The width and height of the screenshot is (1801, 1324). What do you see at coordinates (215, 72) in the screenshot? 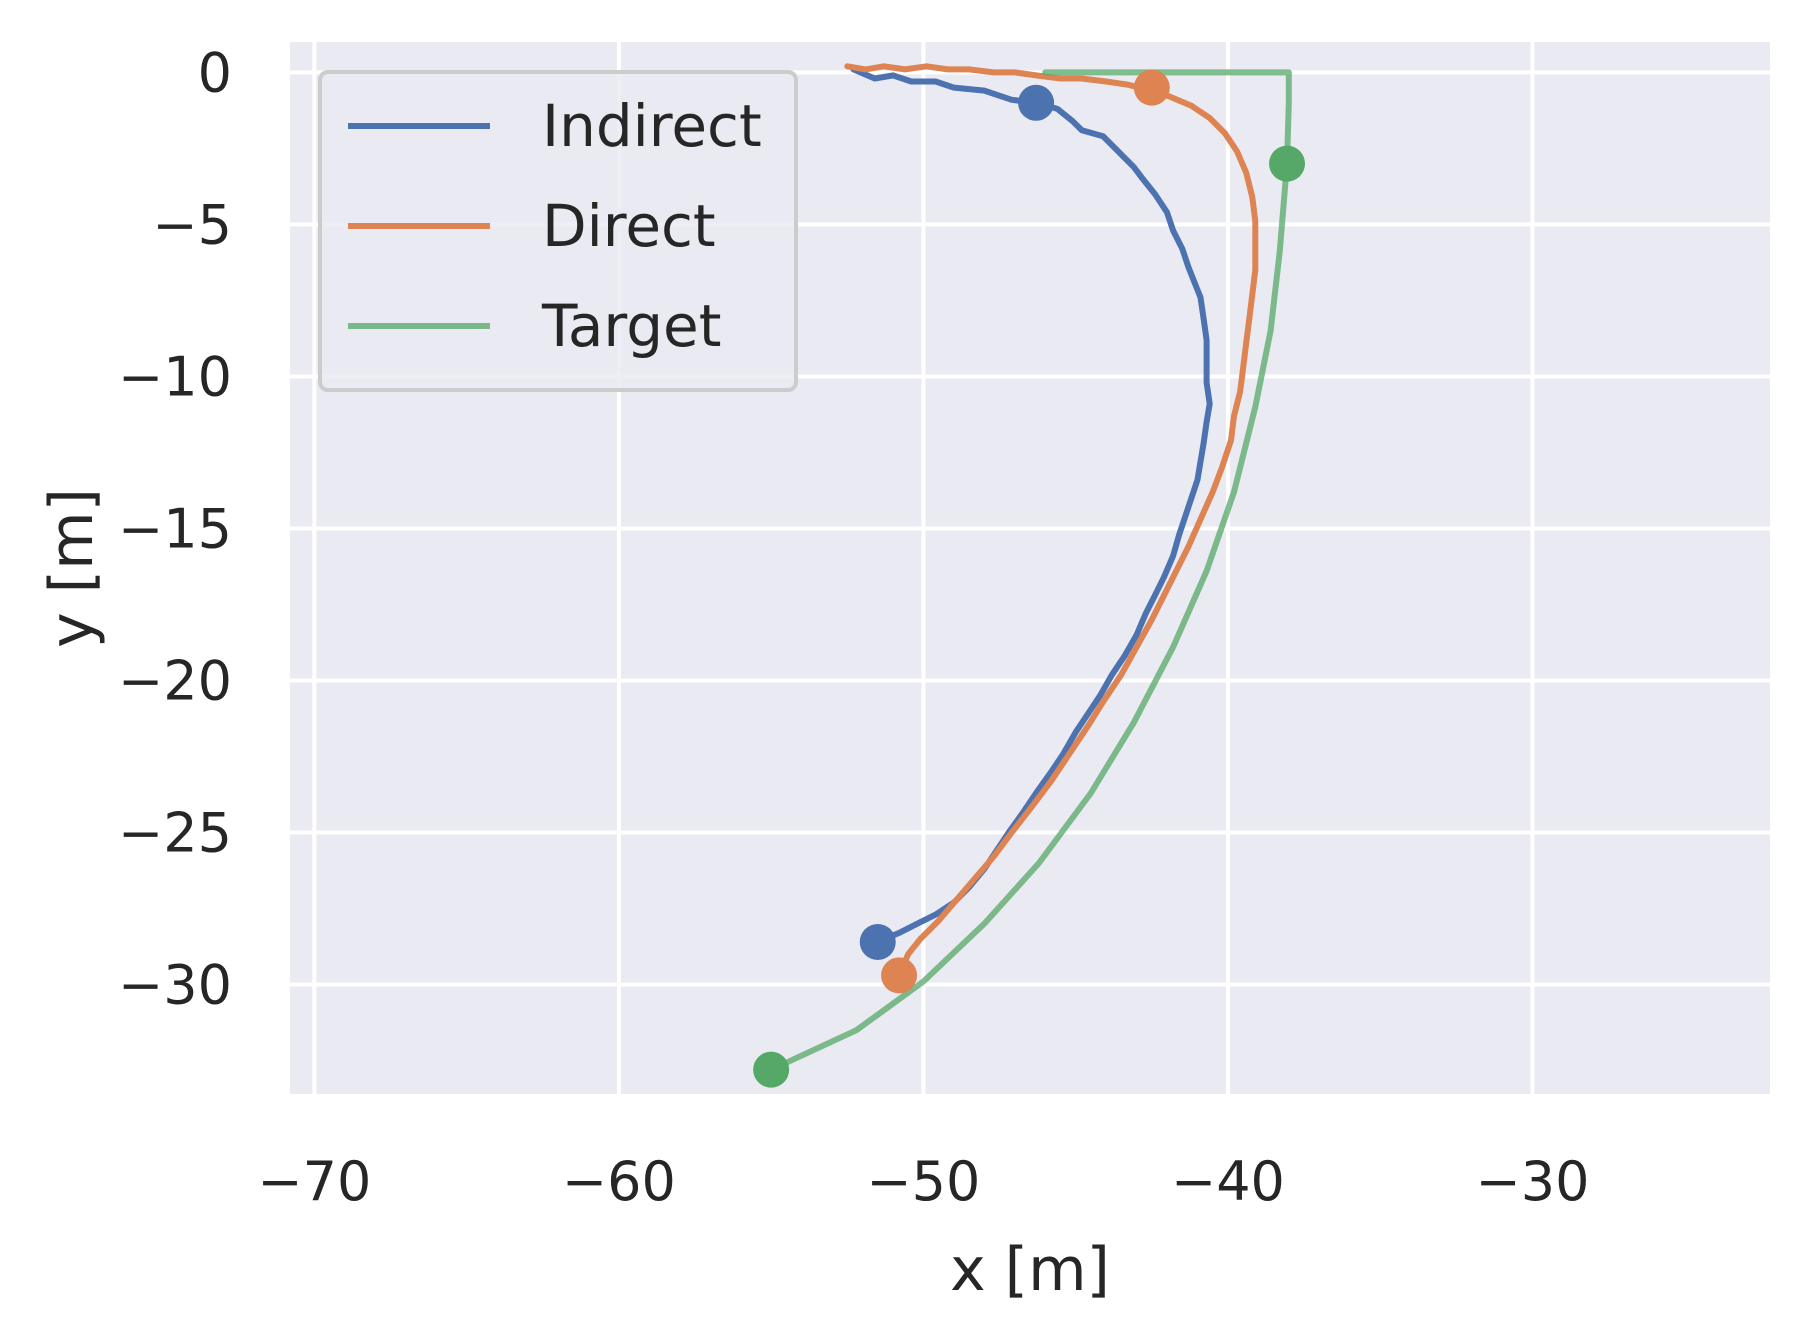
I see `y-tick-label: 0` at bounding box center [215, 72].